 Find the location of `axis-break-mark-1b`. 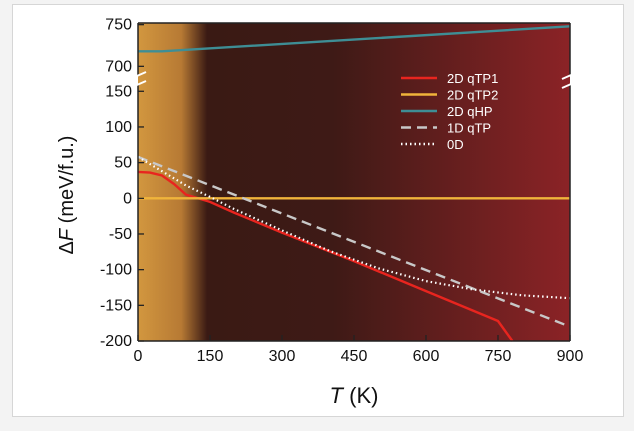

axis-break-mark-1b is located at coordinates (570, 84).